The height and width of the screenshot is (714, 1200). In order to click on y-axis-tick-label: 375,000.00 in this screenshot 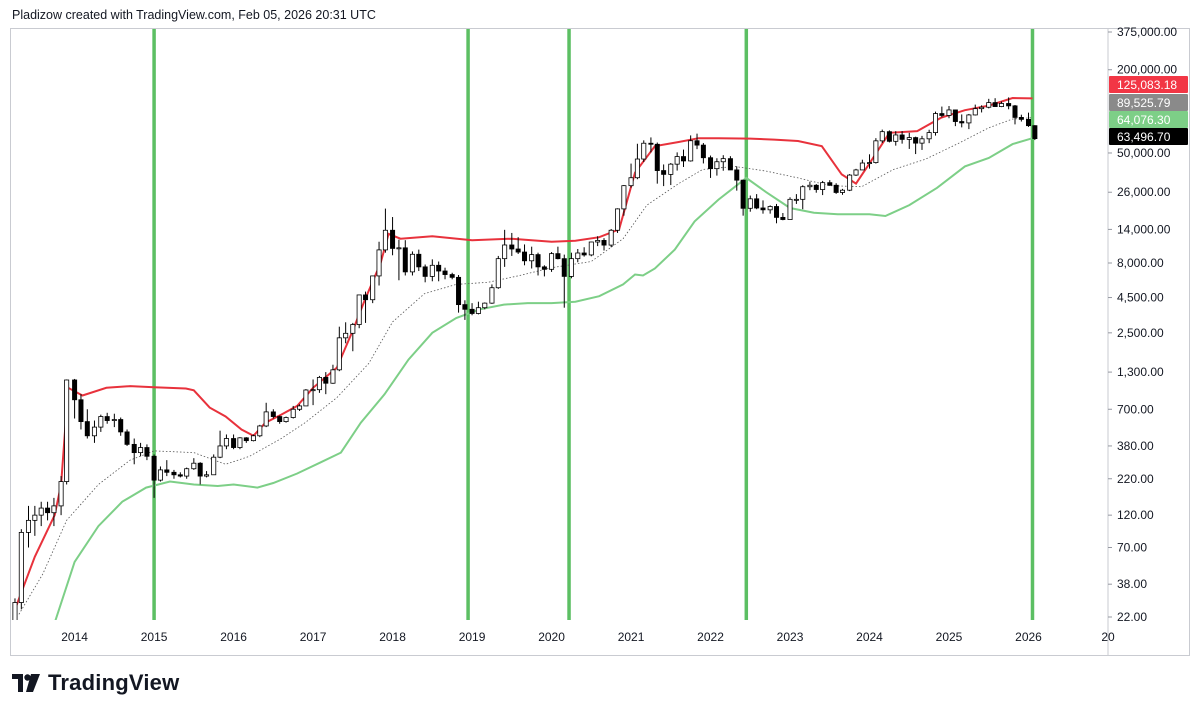, I will do `click(1147, 32)`.